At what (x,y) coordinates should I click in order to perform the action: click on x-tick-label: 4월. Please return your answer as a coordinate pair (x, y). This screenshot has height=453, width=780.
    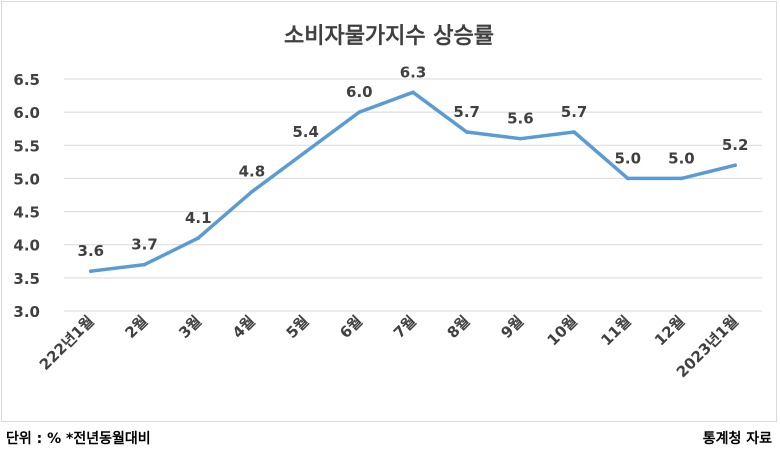
    Looking at the image, I should click on (244, 327).